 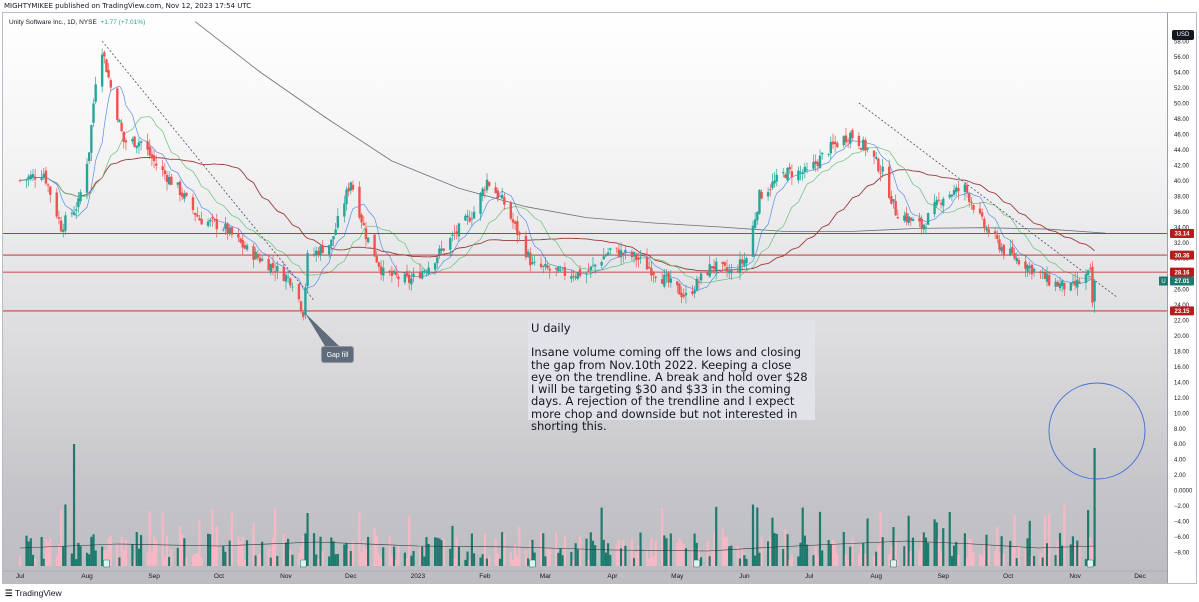 What do you see at coordinates (1183, 35) in the screenshot?
I see `currency-label: USD` at bounding box center [1183, 35].